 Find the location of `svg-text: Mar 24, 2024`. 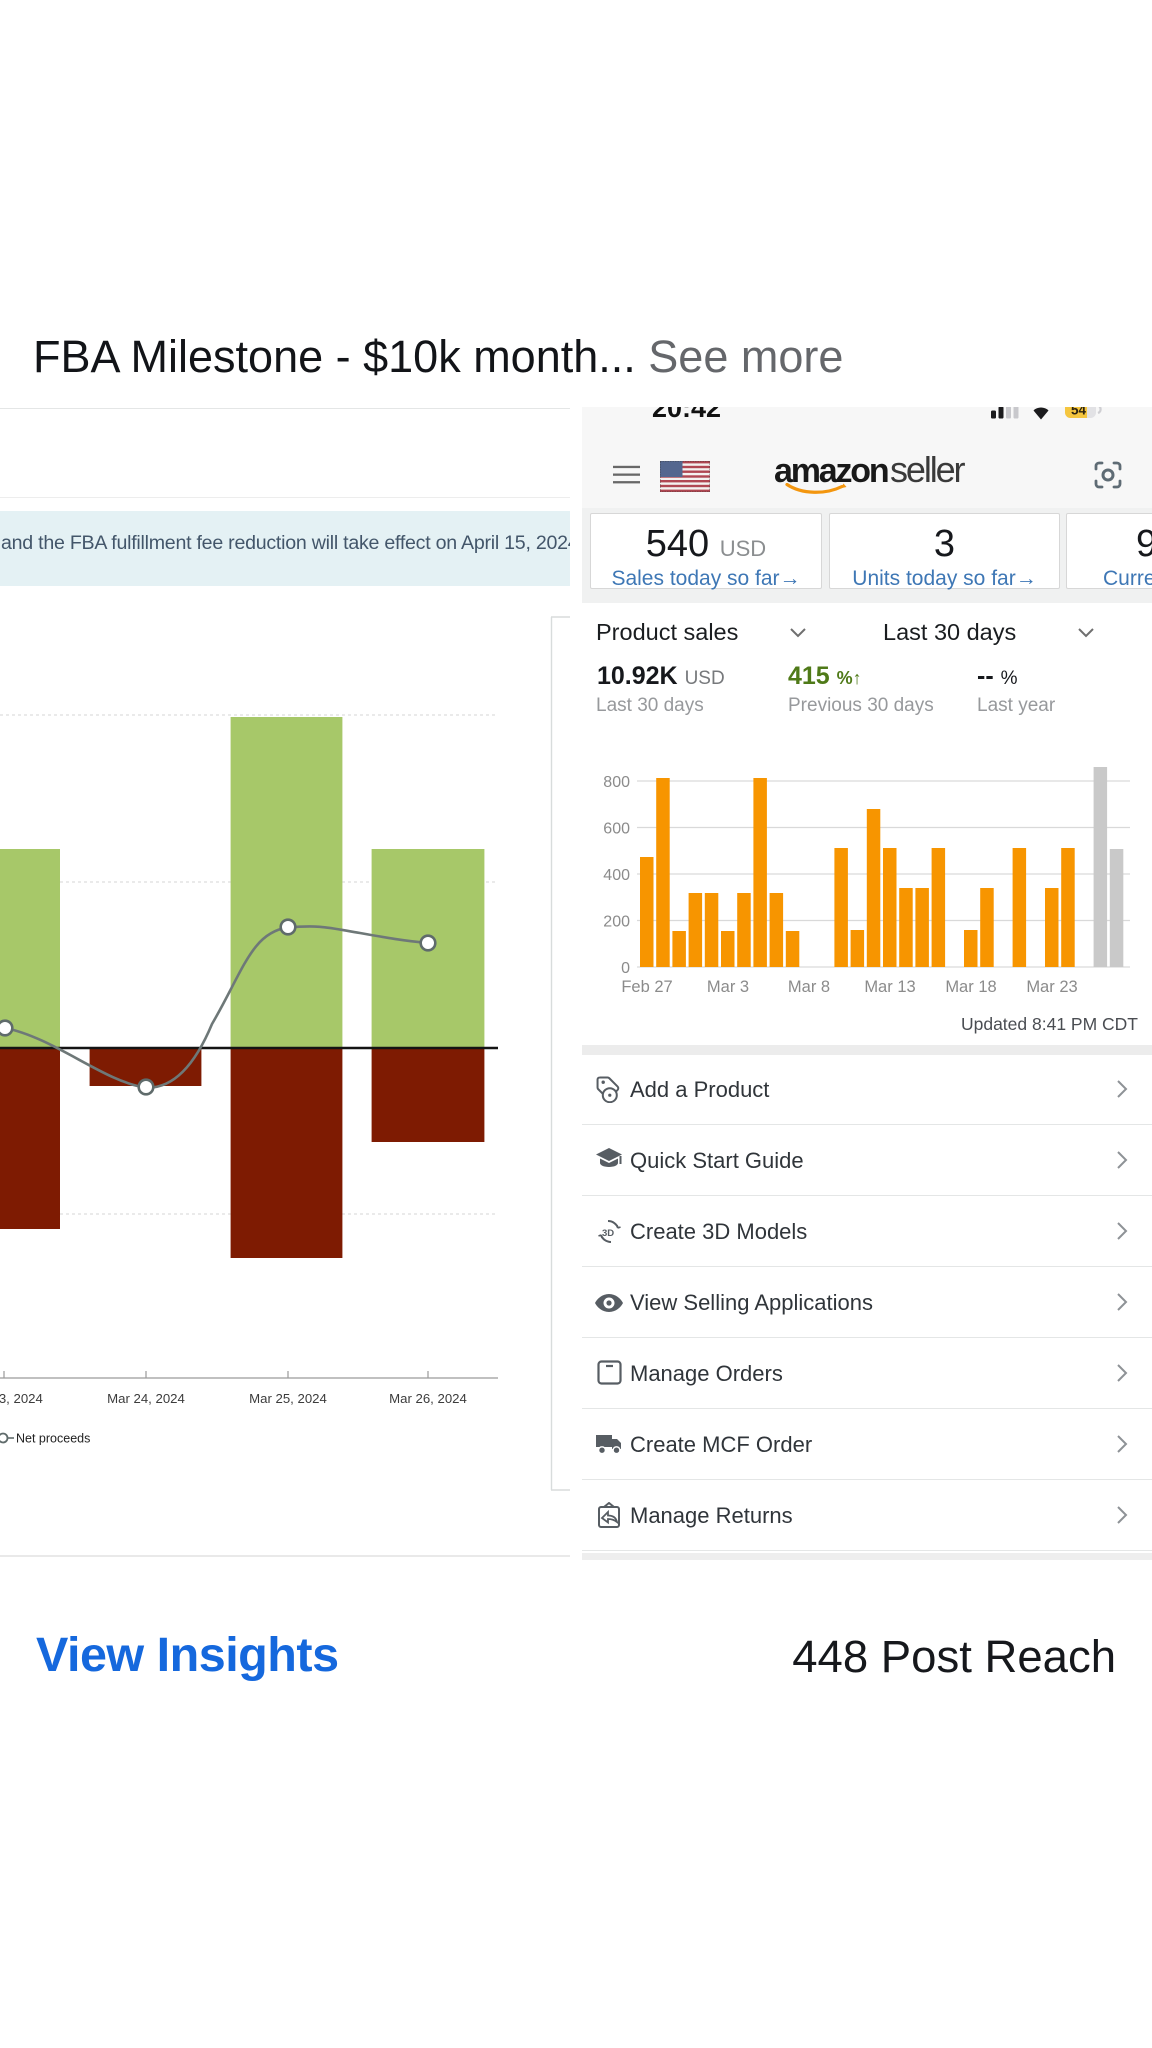

svg-text: Mar 24, 2024 is located at coordinates (146, 1398).